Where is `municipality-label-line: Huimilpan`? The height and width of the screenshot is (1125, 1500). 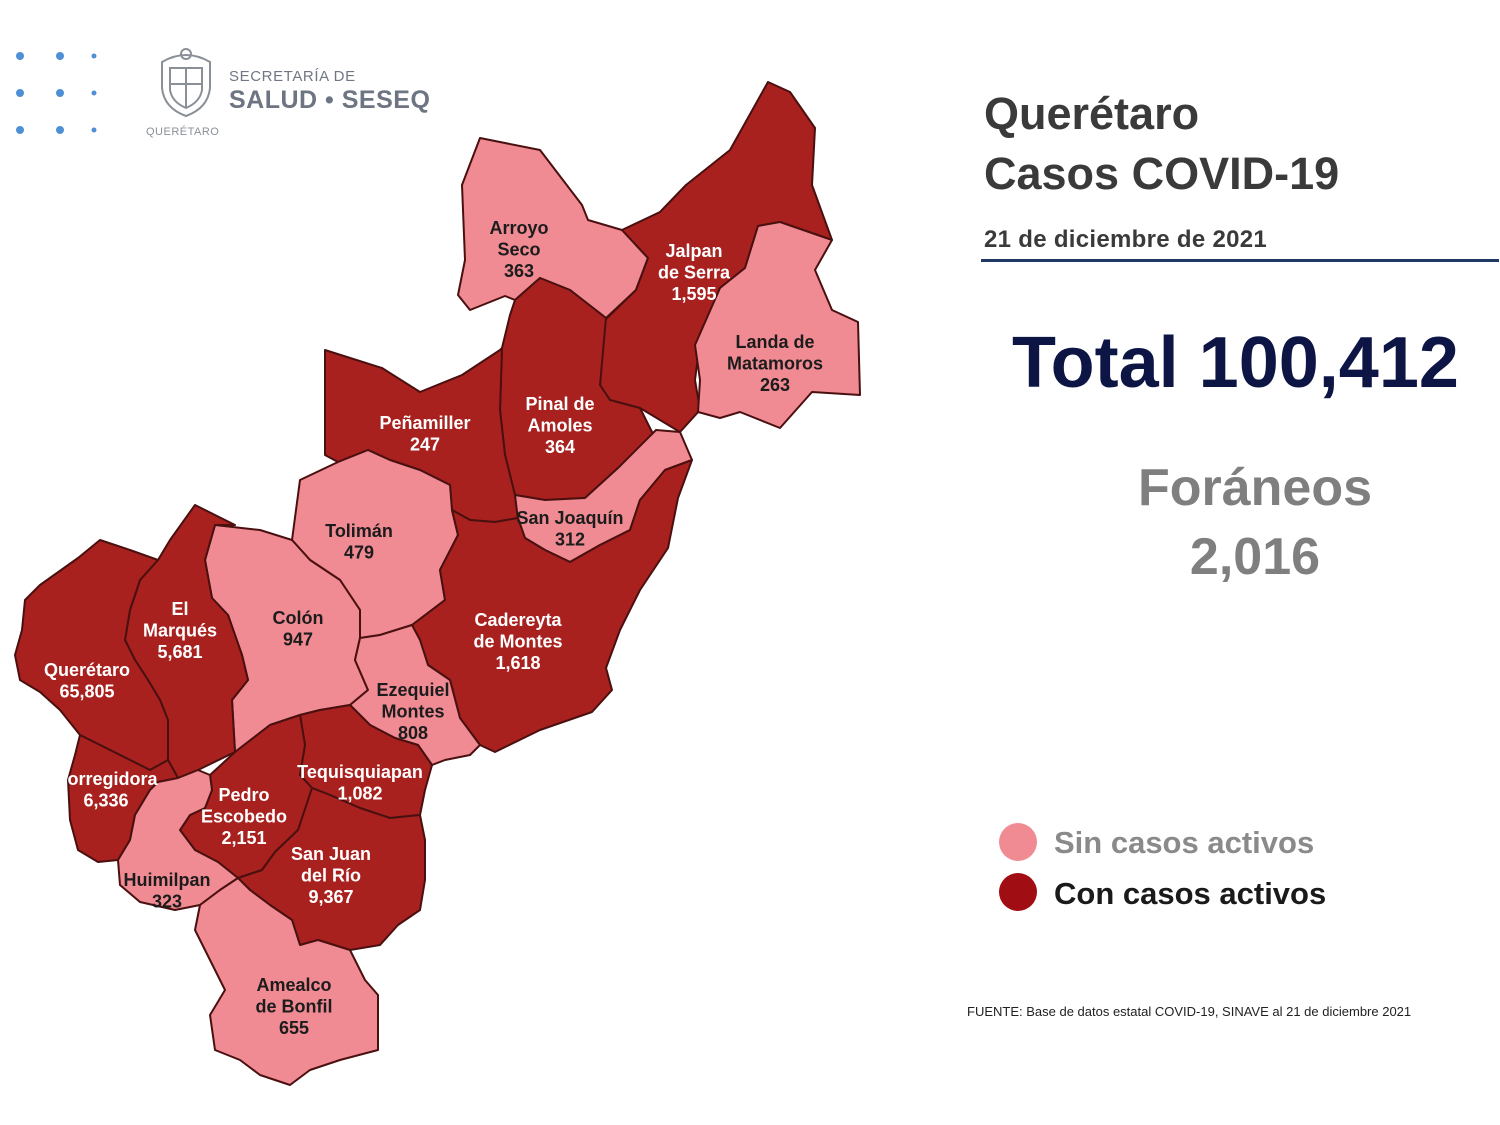 municipality-label-line: Huimilpan is located at coordinates (166, 880).